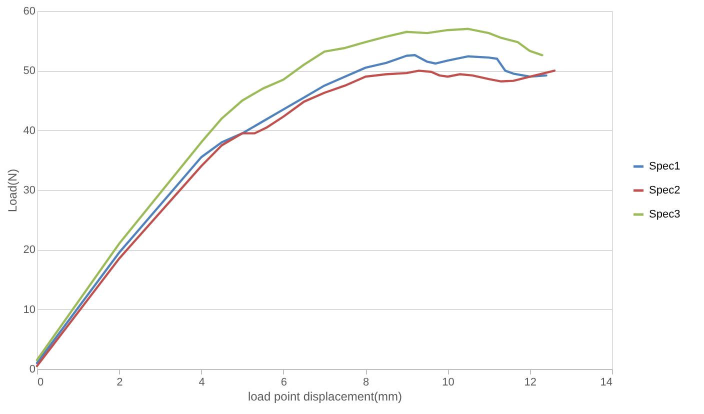 The image size is (704, 414). I want to click on y-tick-label: 10, so click(29, 310).